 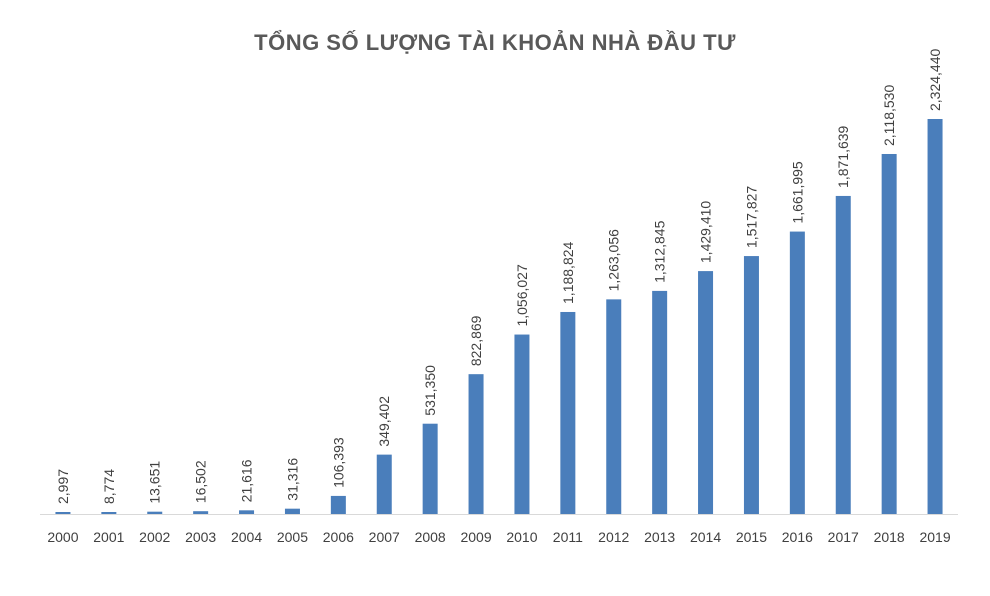 What do you see at coordinates (63, 513) in the screenshot?
I see `bar-2000` at bounding box center [63, 513].